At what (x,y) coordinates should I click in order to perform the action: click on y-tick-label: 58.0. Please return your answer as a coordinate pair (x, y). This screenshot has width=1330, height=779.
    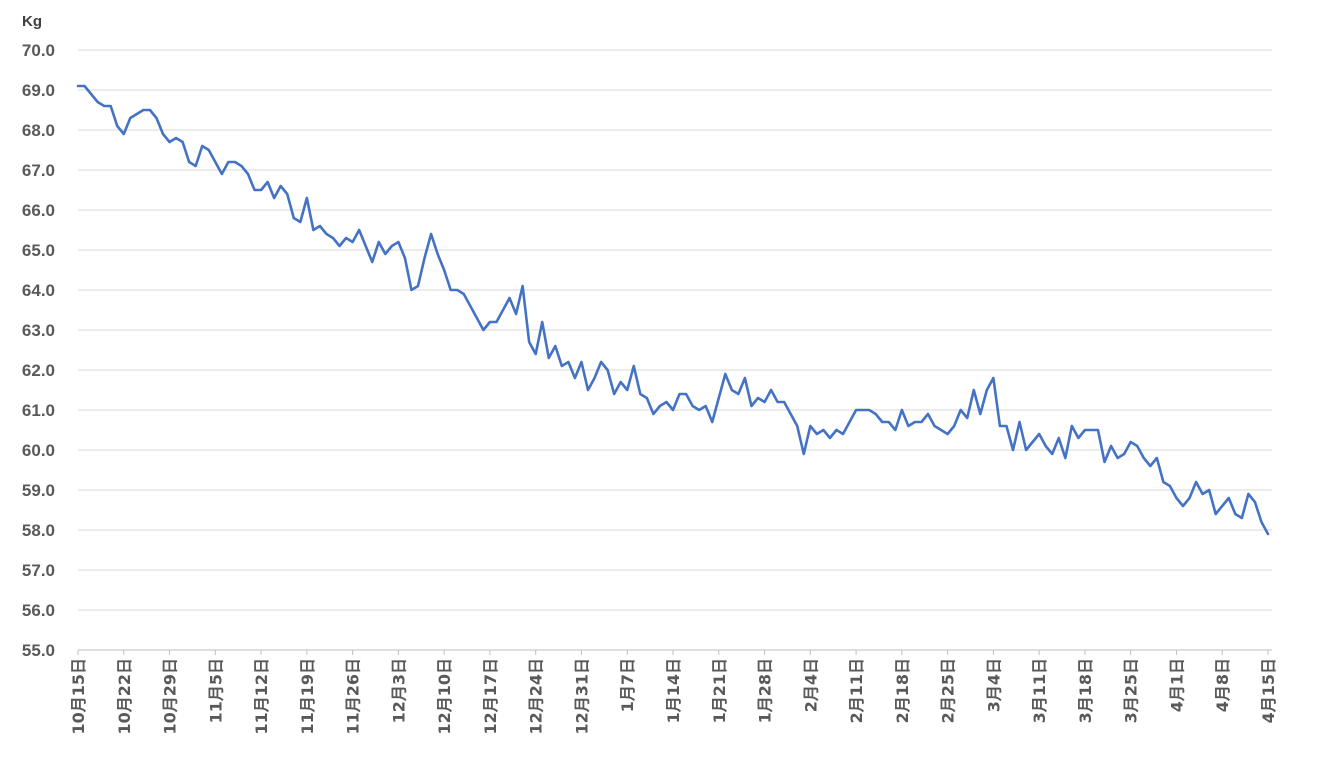
    Looking at the image, I should click on (38, 530).